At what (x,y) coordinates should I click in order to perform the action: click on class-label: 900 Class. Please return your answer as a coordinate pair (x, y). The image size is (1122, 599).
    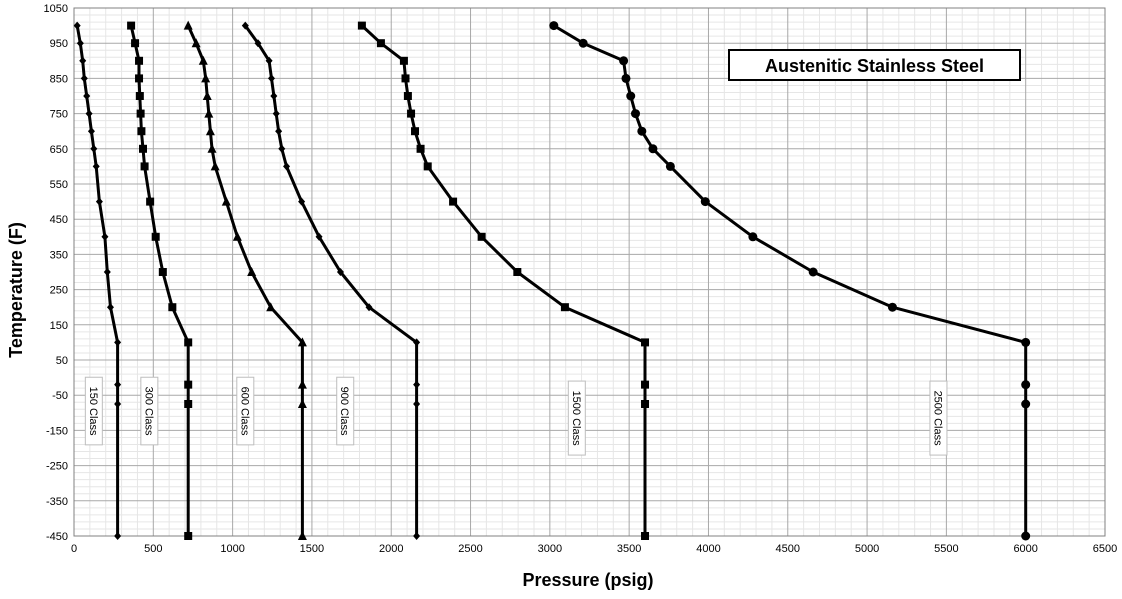
    Looking at the image, I should click on (345, 411).